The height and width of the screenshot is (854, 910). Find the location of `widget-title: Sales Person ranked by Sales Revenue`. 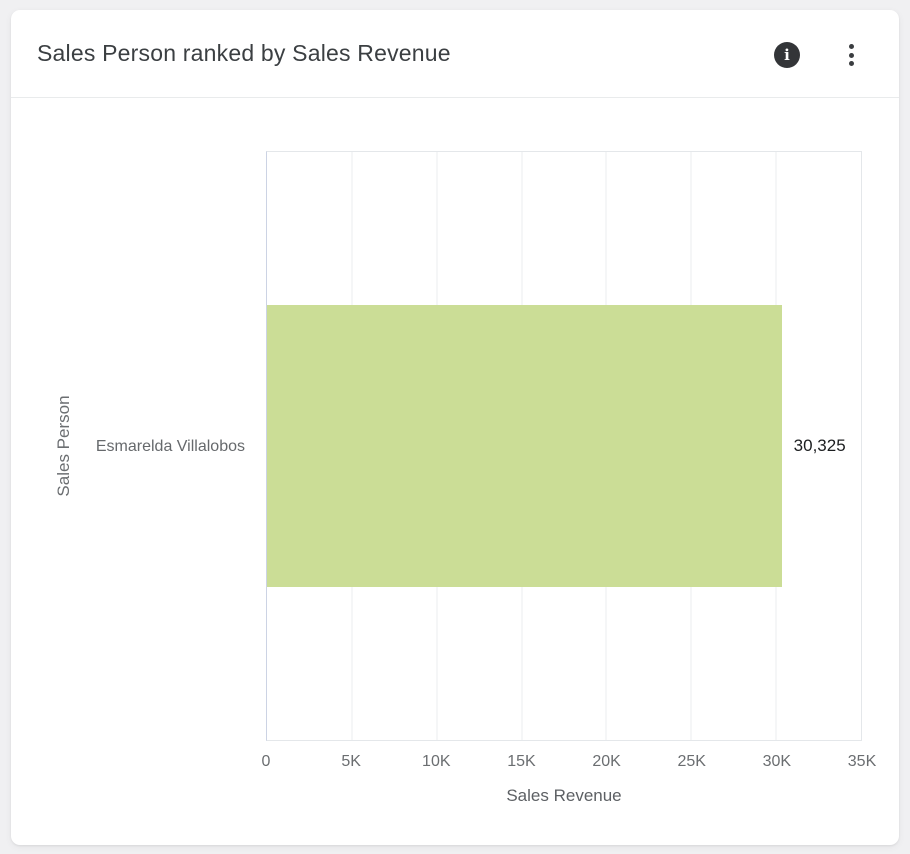

widget-title: Sales Person ranked by Sales Revenue is located at coordinates (244, 53).